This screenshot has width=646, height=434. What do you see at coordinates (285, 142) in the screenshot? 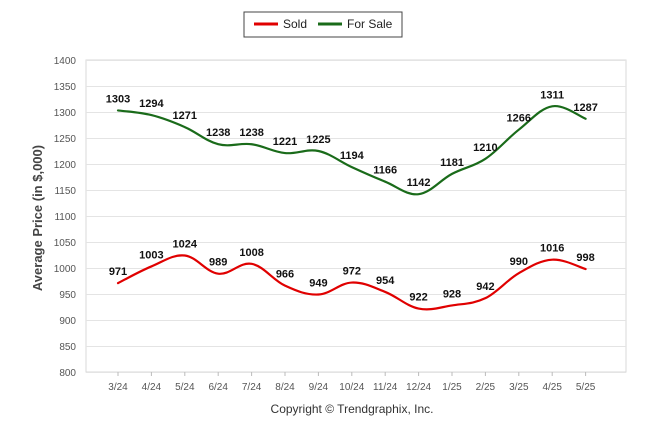
I see `data-label-for-sale-5: 1221` at bounding box center [285, 142].